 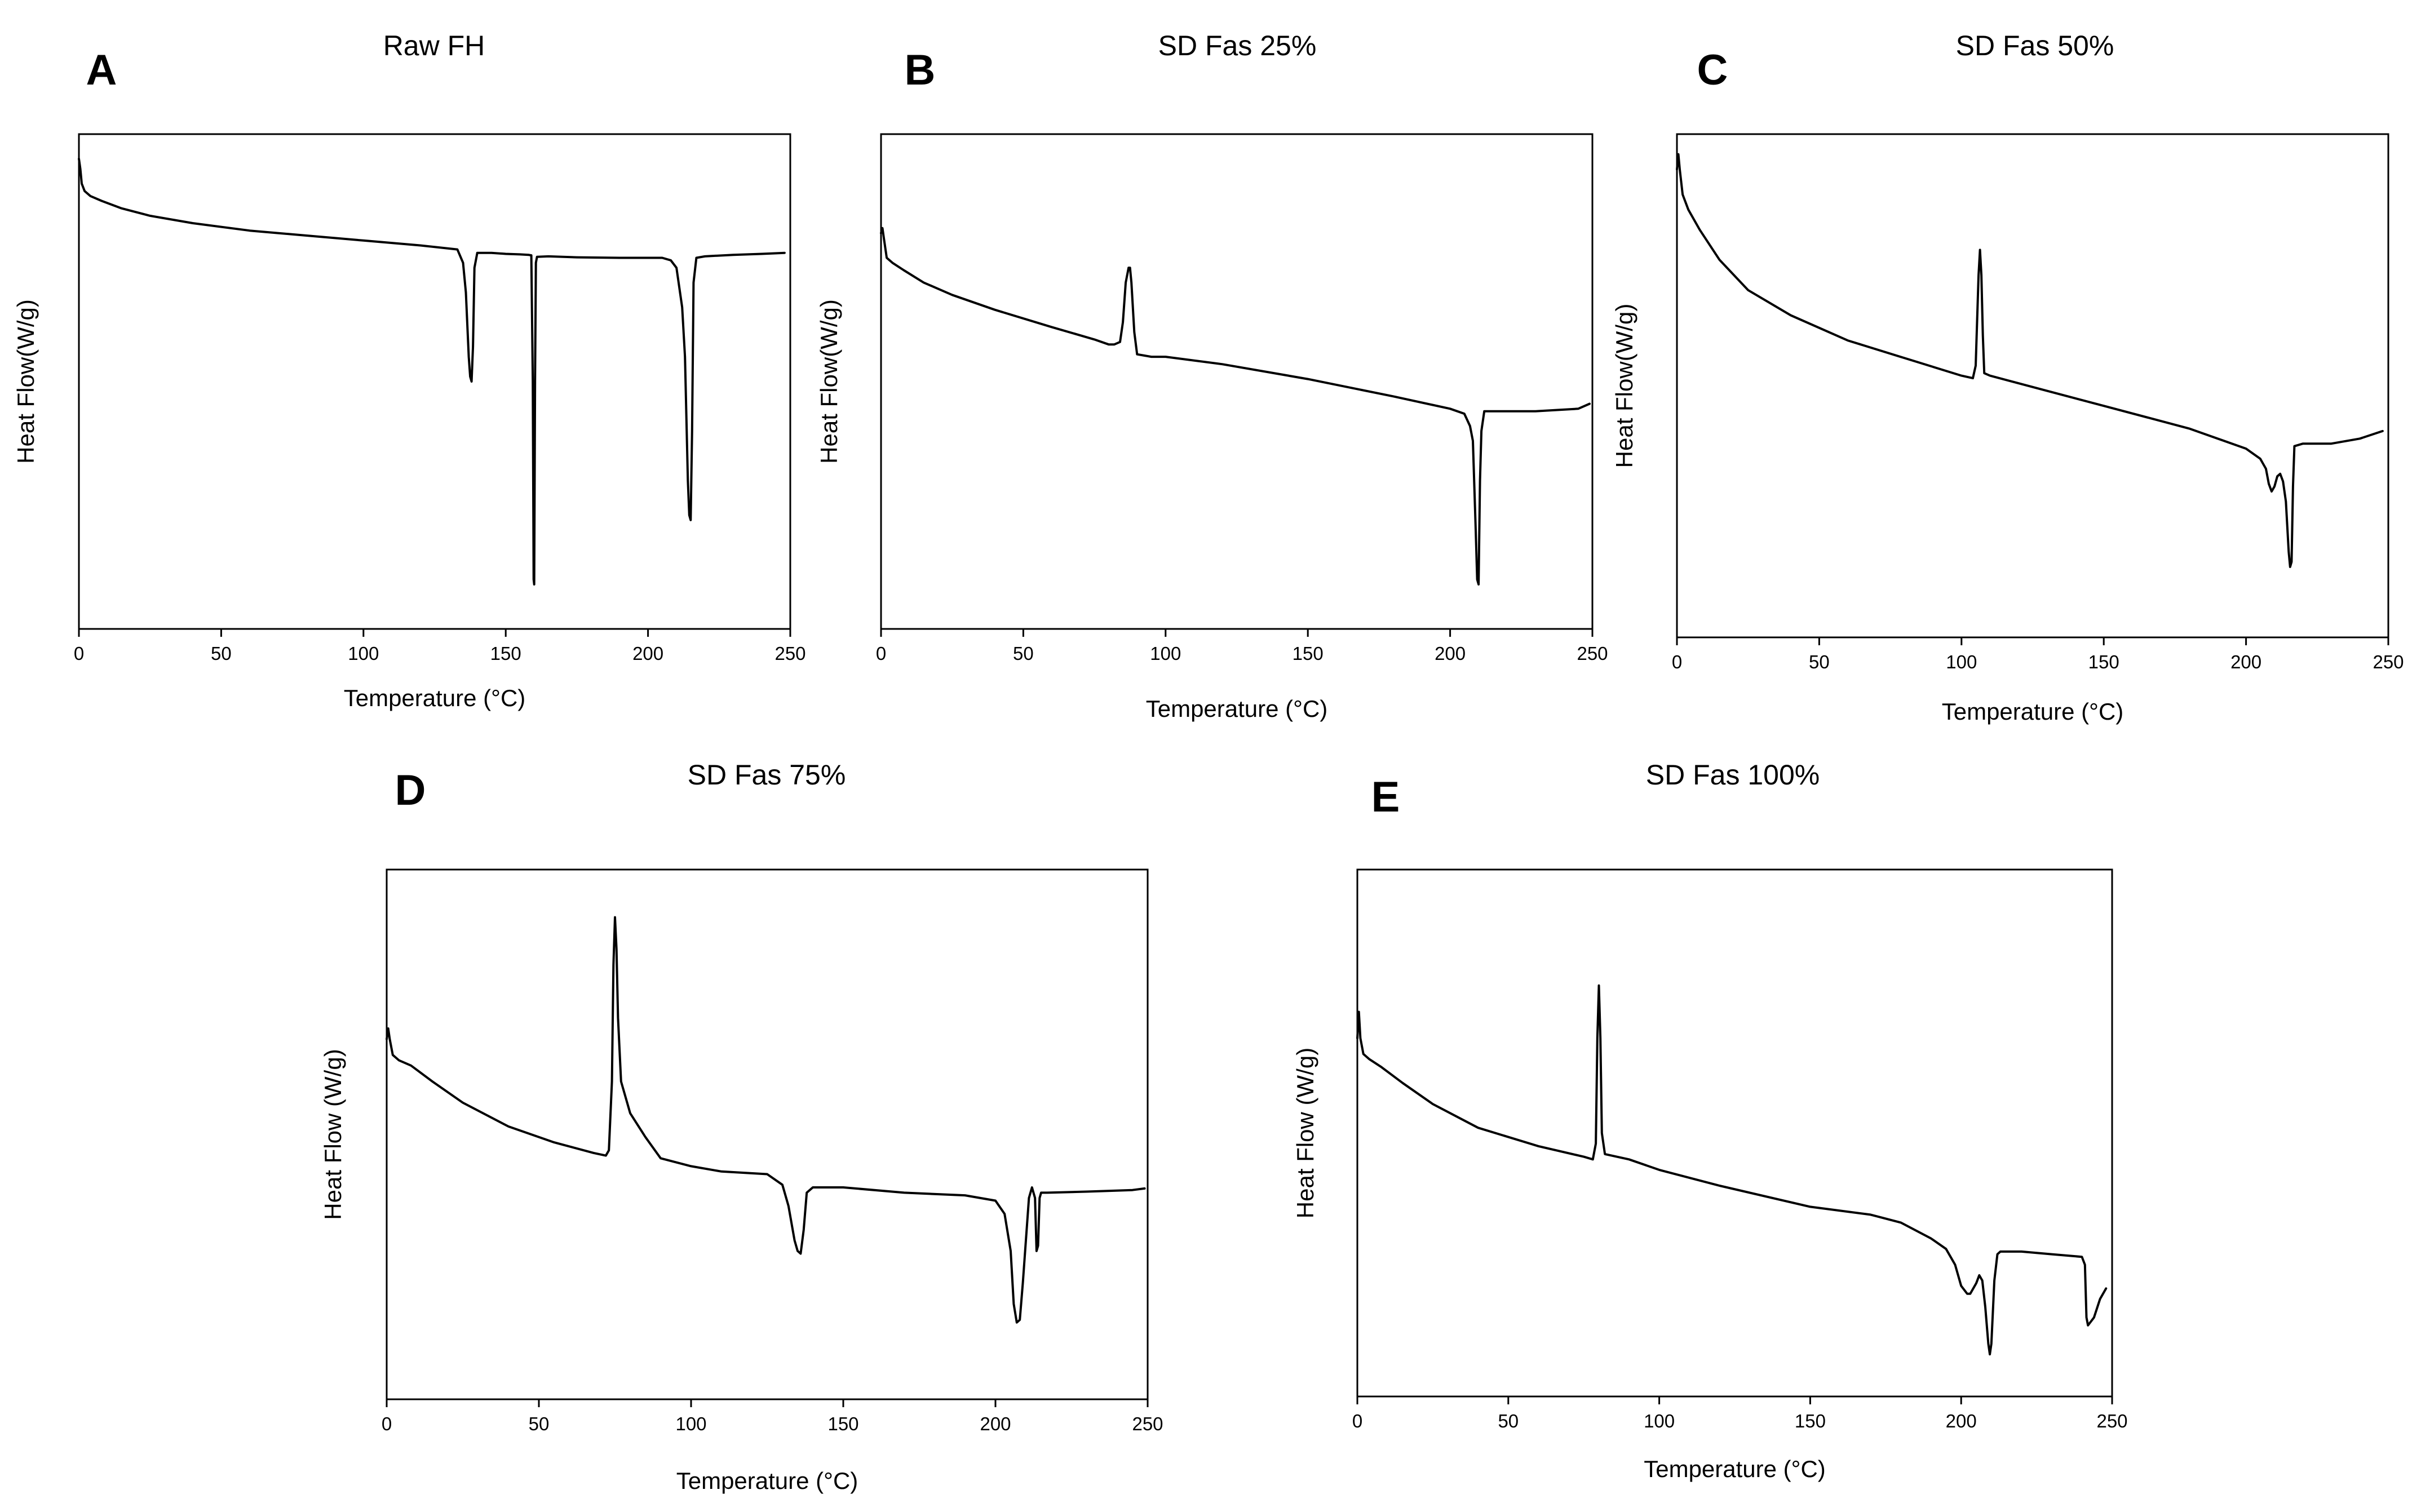 What do you see at coordinates (1733, 775) in the screenshot?
I see `panel-title: SD Fas 100%` at bounding box center [1733, 775].